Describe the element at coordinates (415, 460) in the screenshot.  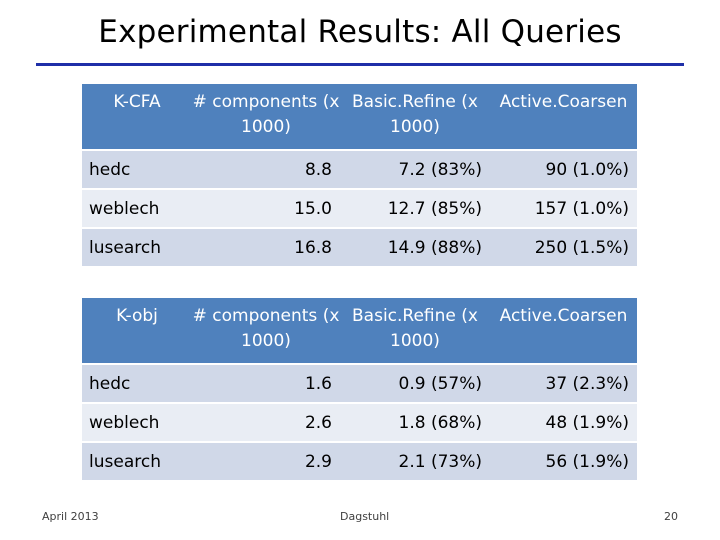
I see `cell-basic-refine: 2.1 (73%)` at that location.